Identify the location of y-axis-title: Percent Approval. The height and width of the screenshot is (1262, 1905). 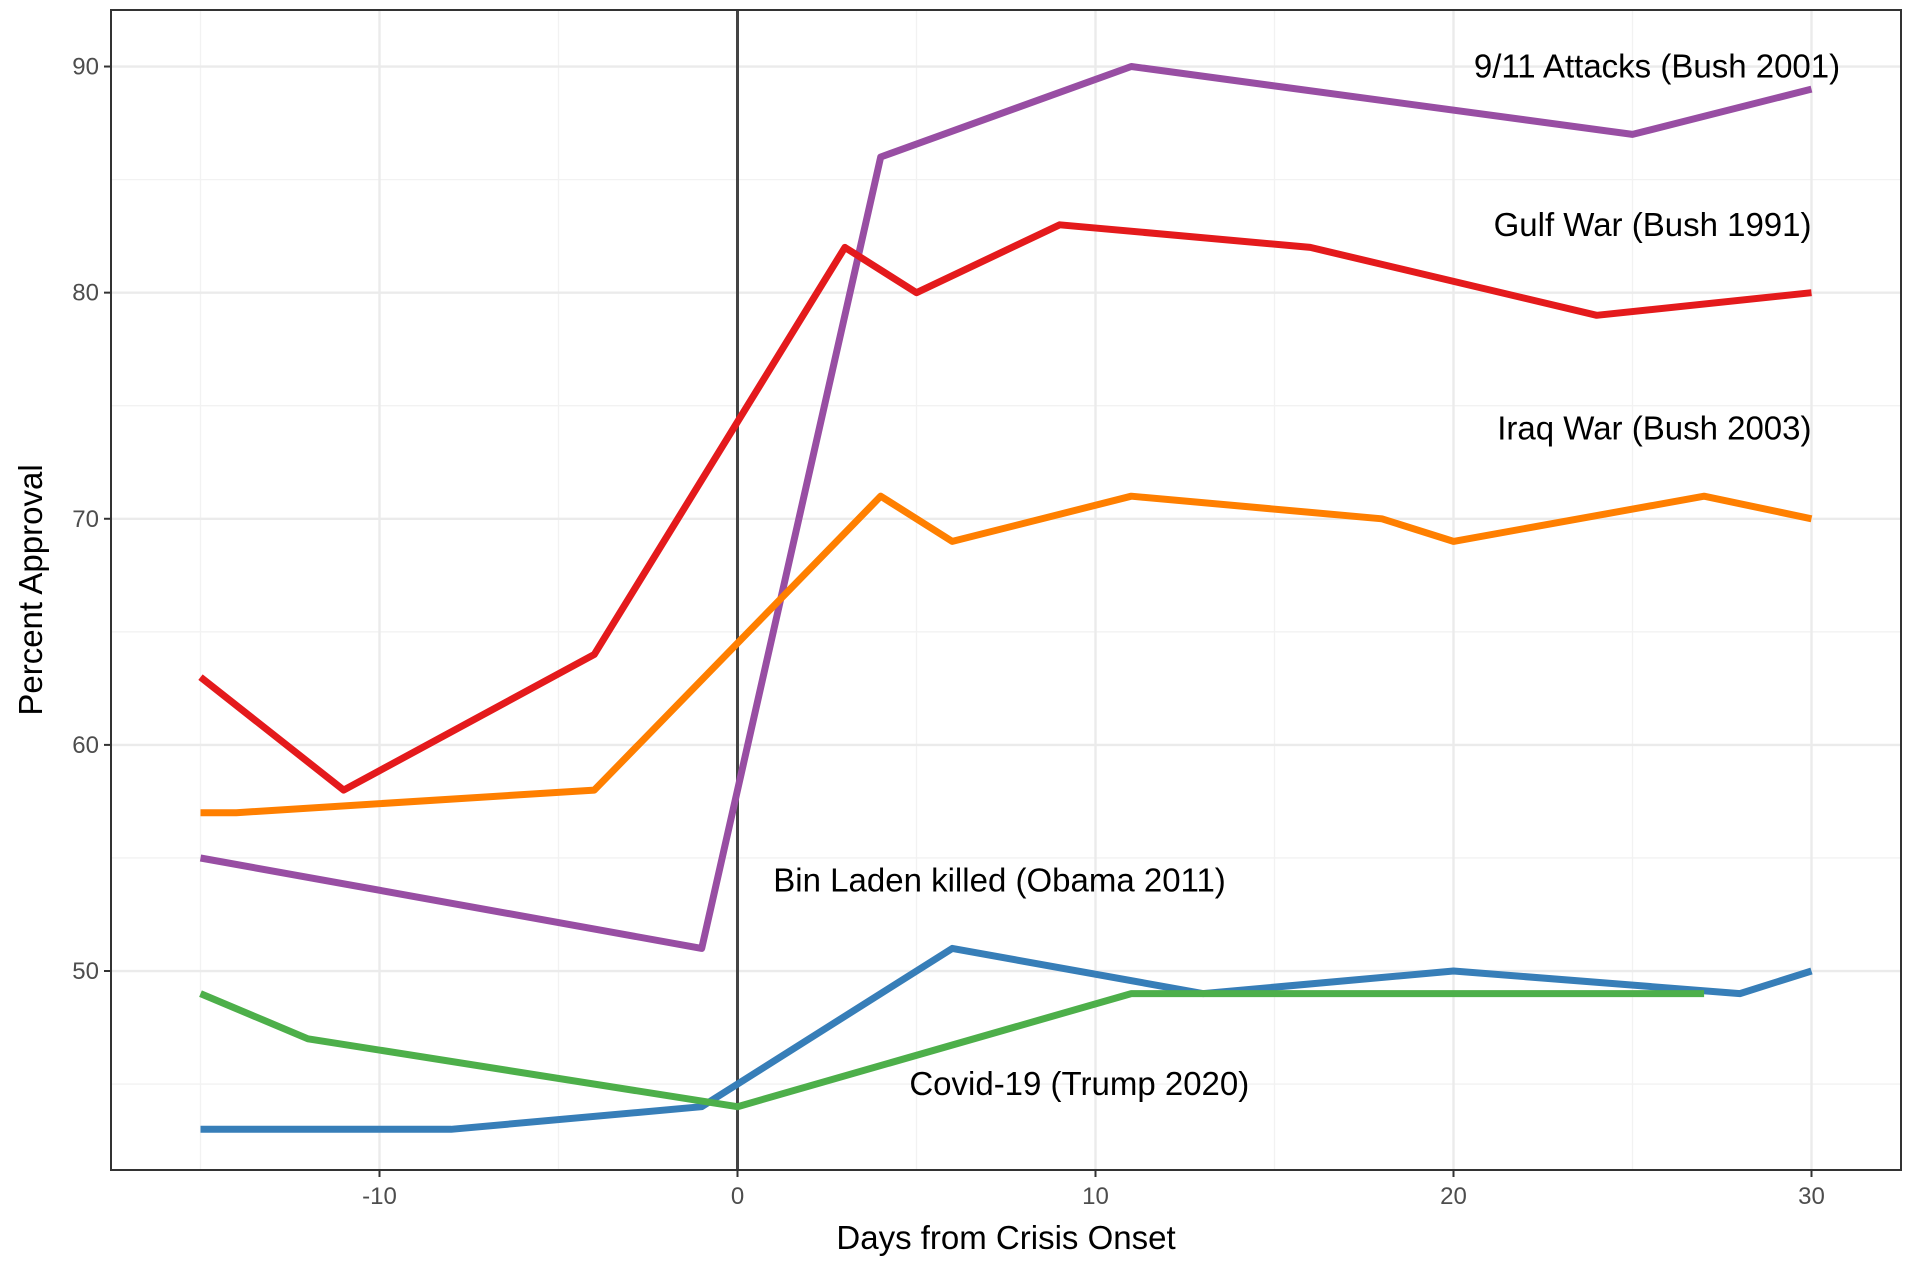
(30, 589).